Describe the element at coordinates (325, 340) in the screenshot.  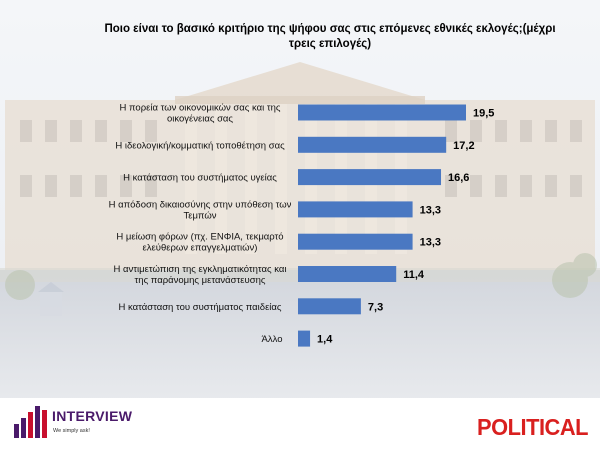
I see `bar-value-label-8: 1,4` at that location.